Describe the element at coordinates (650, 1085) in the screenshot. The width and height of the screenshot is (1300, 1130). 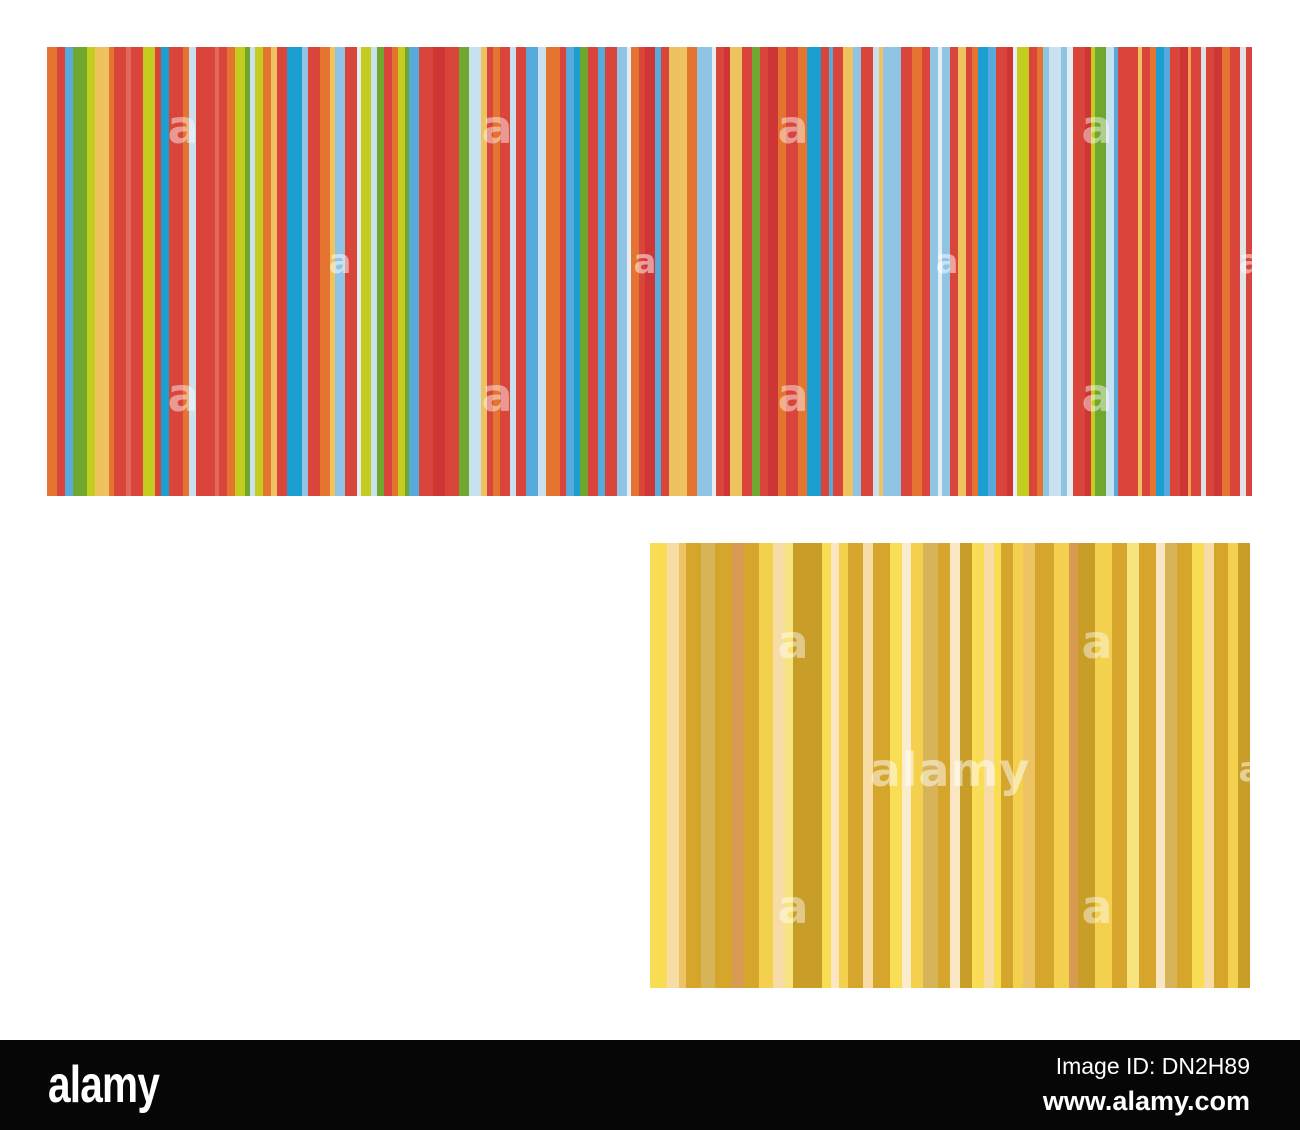
I see `footer-bar: alamy Image ID: DN2H89 www.alamy.com` at that location.